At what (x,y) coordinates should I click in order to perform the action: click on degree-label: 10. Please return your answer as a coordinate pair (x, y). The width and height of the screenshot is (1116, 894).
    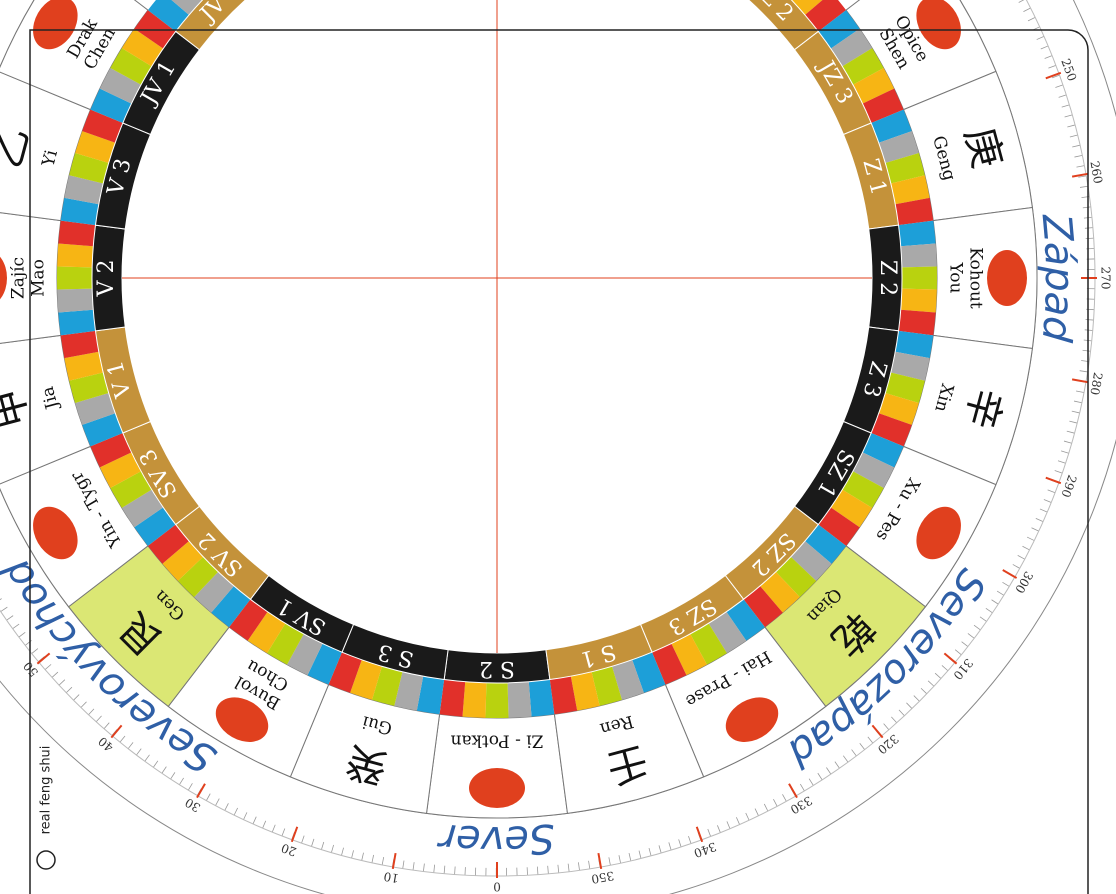
    Looking at the image, I should click on (391, 877).